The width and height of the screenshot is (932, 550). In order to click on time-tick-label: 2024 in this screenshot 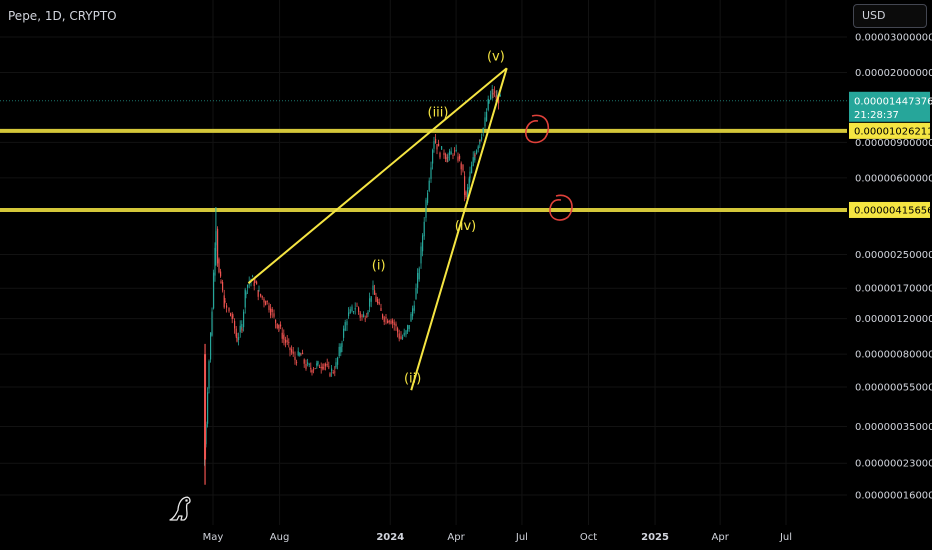, I will do `click(390, 537)`.